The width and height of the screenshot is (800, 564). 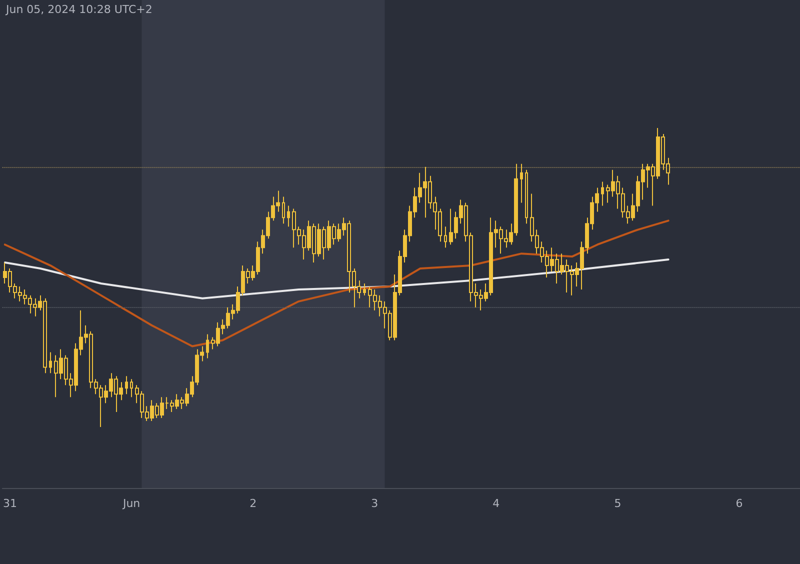 What do you see at coordinates (10, 503) in the screenshot?
I see `x-tick-label: 31` at bounding box center [10, 503].